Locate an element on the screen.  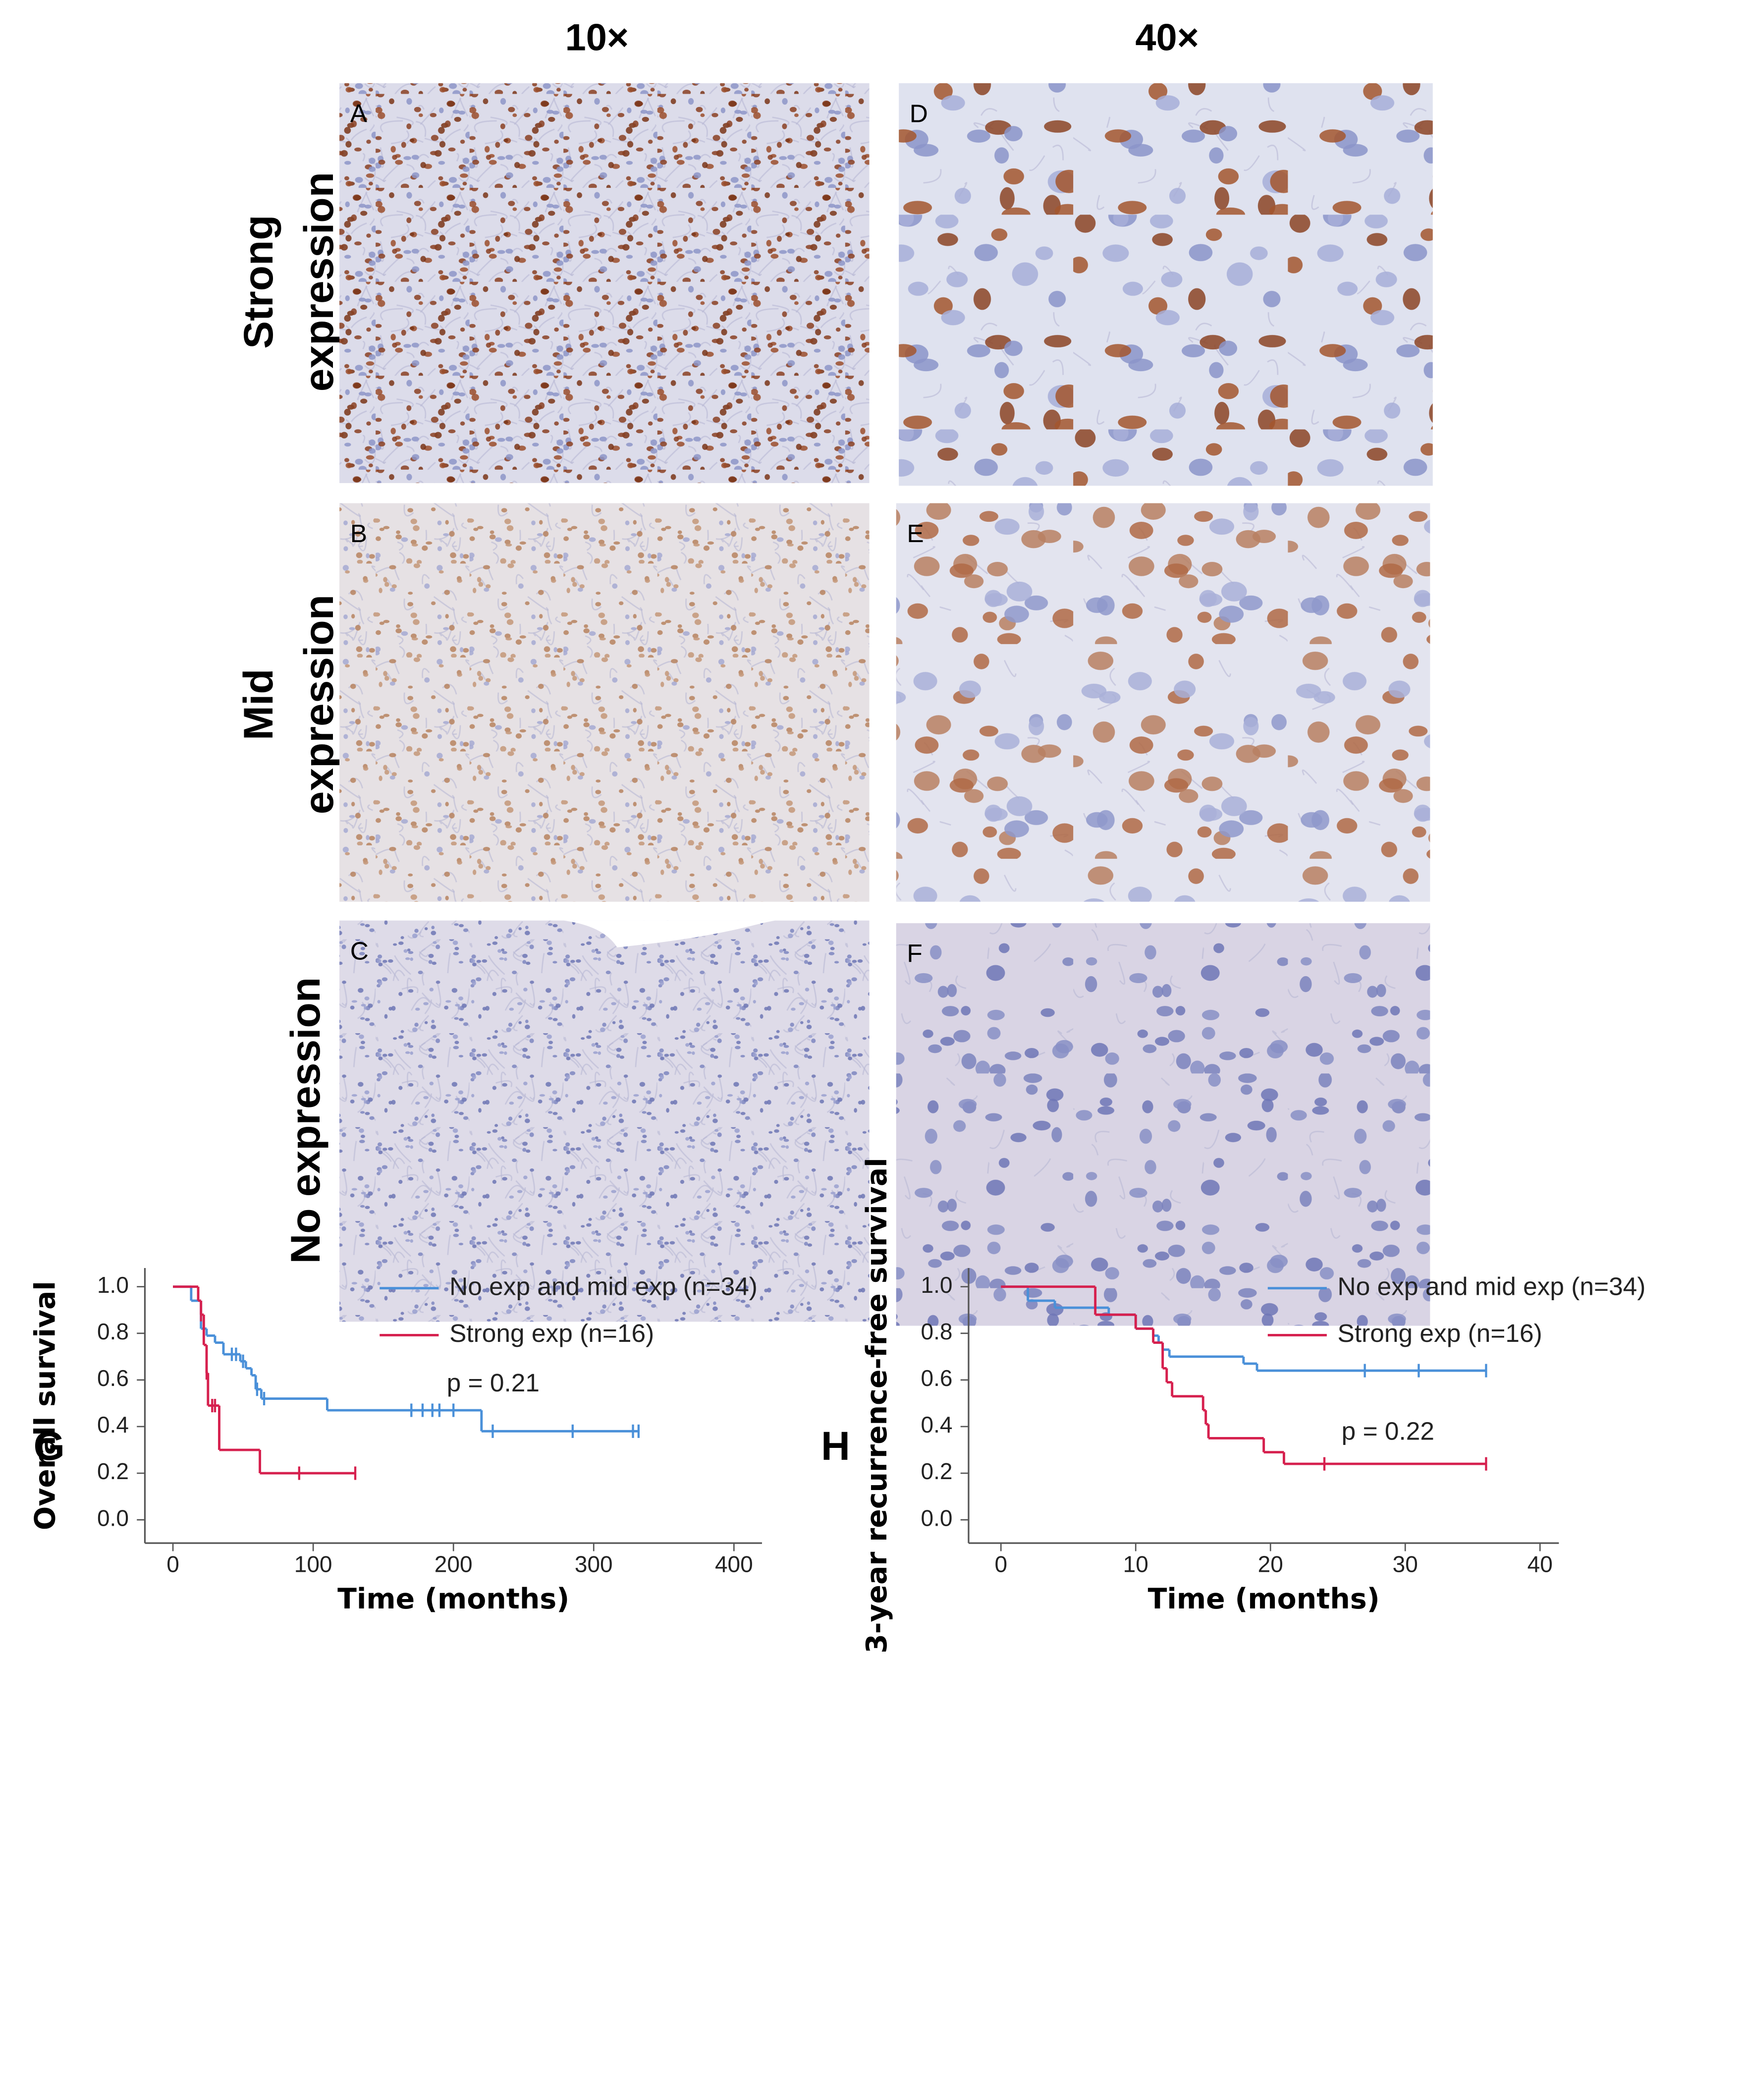
panel-label: H is located at coordinates (835, 1446).